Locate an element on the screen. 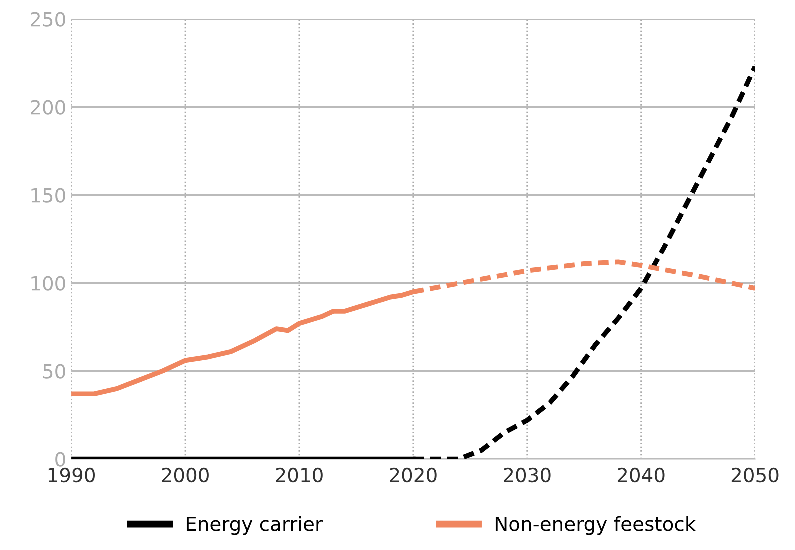 This screenshot has width=795, height=550. y-tick-label: 0 is located at coordinates (61, 459).